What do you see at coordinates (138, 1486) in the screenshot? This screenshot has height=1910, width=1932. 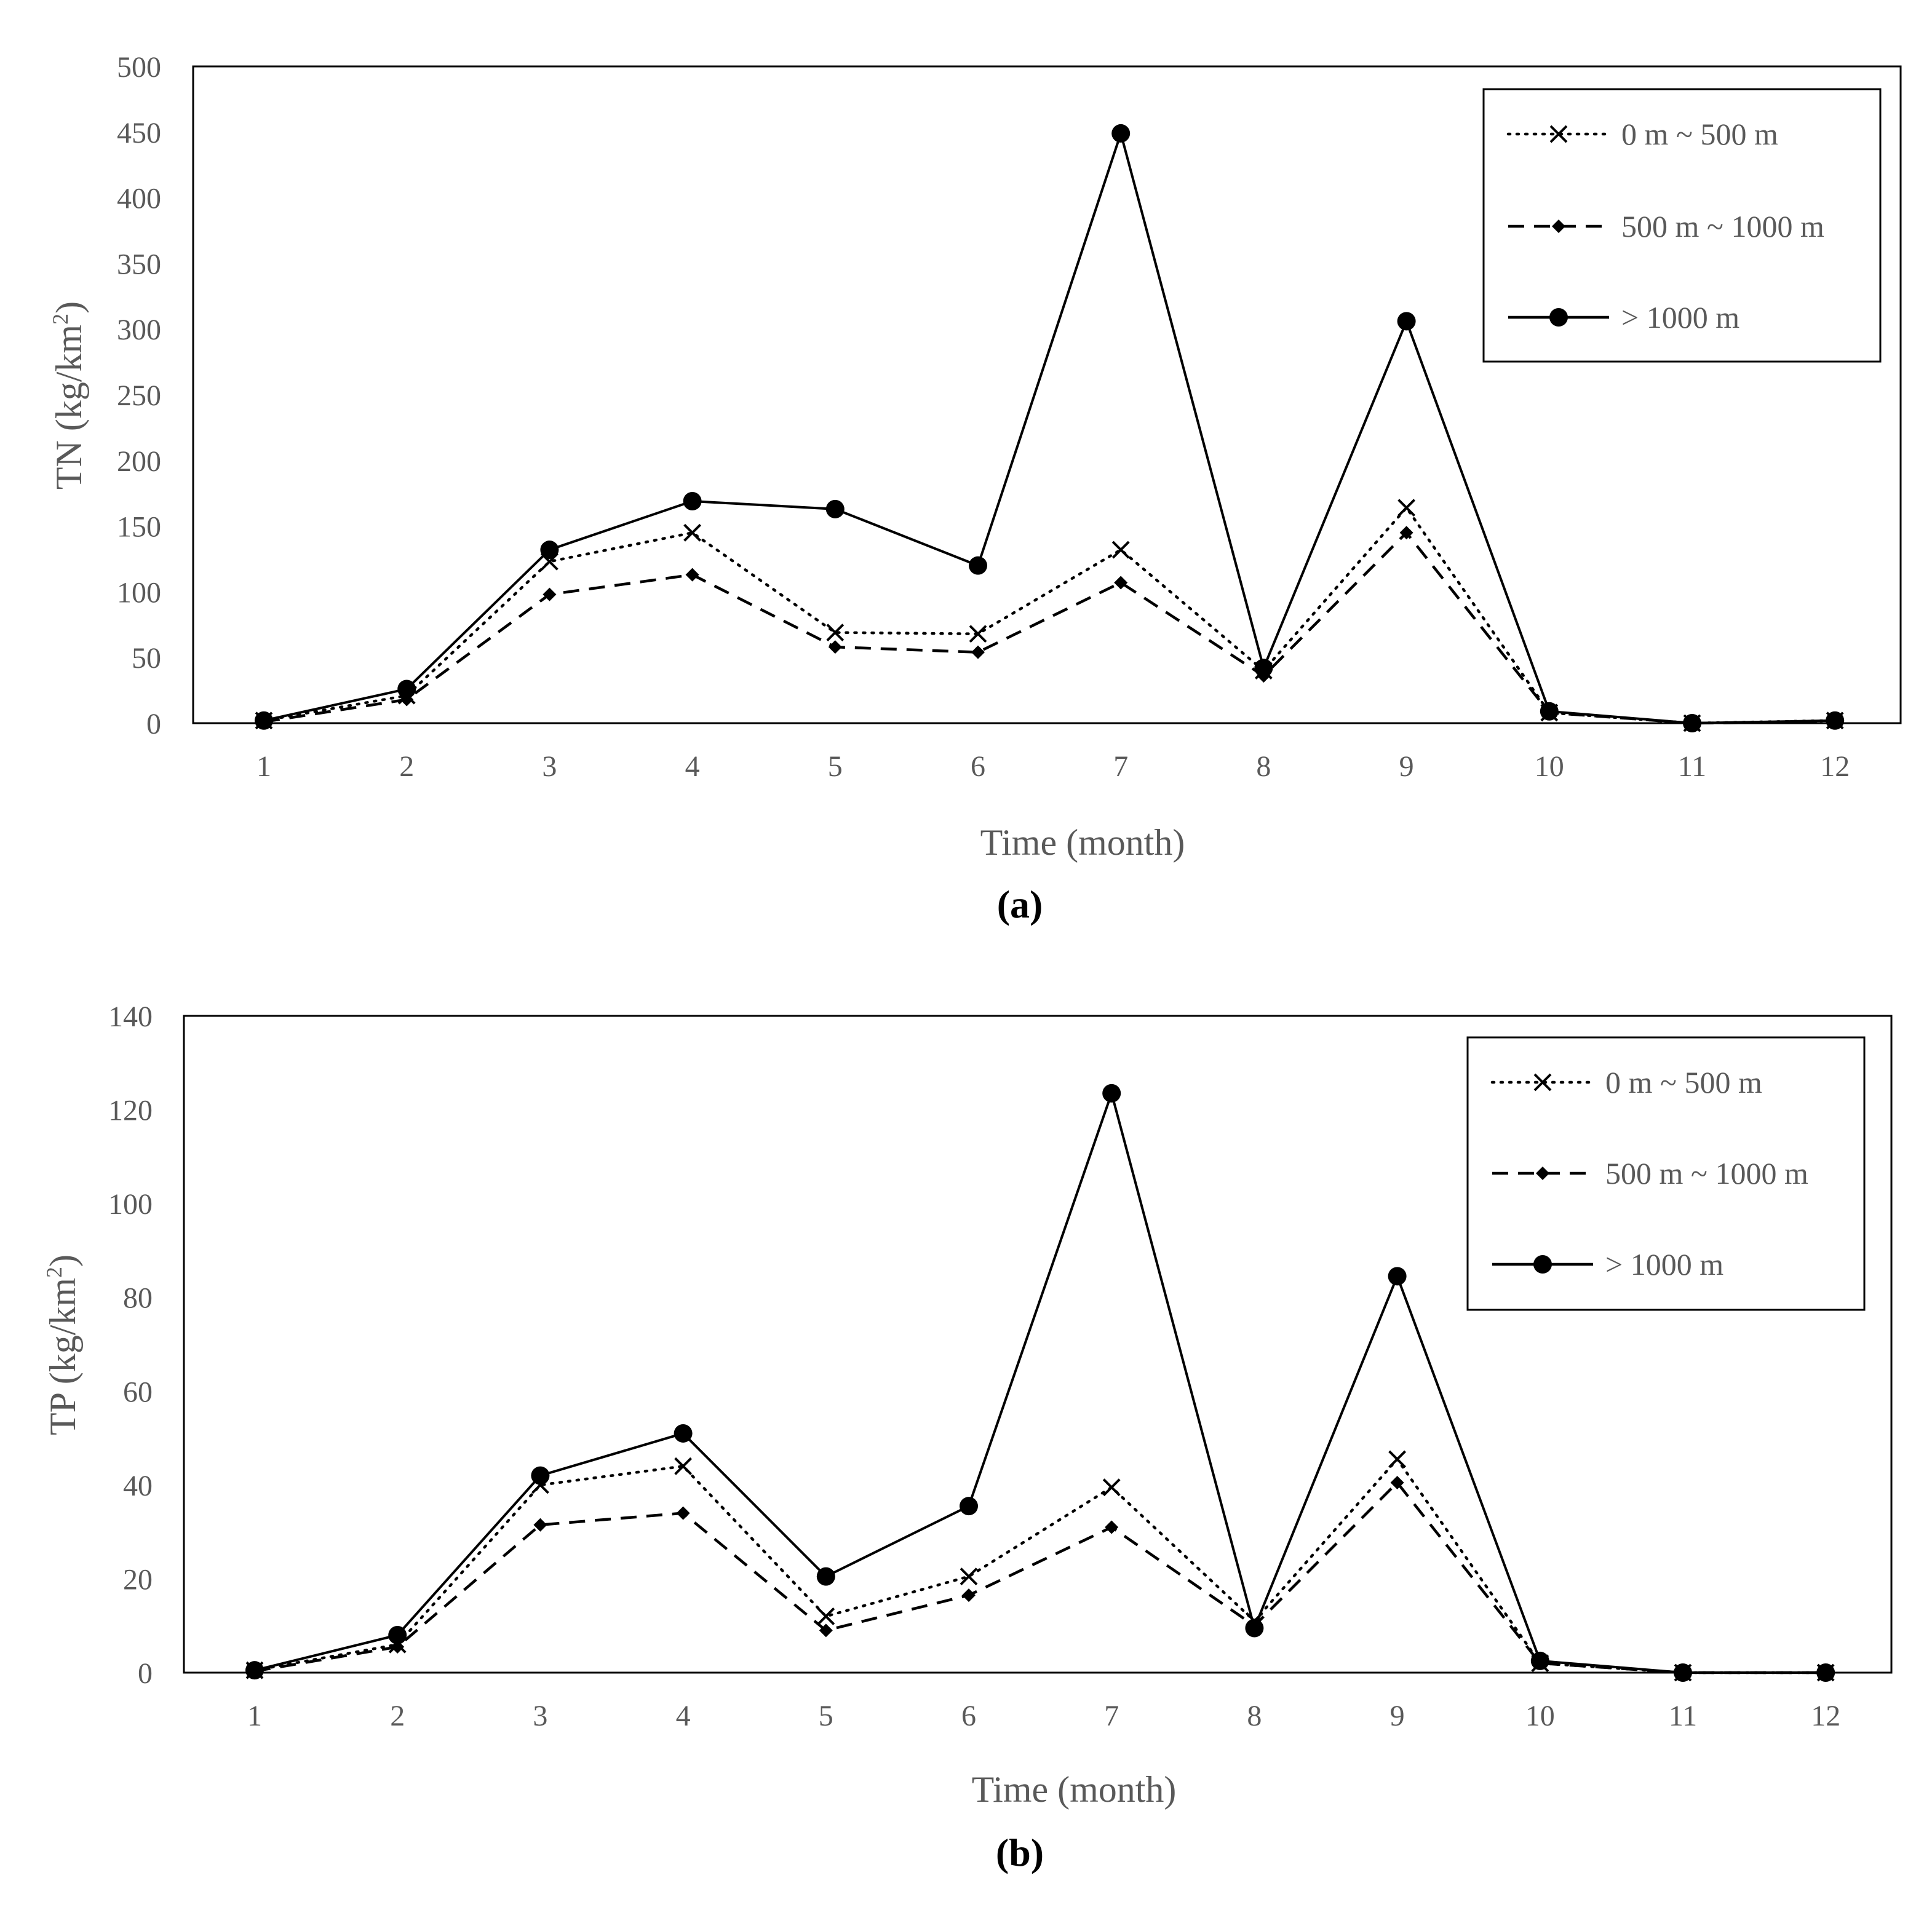 I see `y-tick-label: 40` at bounding box center [138, 1486].